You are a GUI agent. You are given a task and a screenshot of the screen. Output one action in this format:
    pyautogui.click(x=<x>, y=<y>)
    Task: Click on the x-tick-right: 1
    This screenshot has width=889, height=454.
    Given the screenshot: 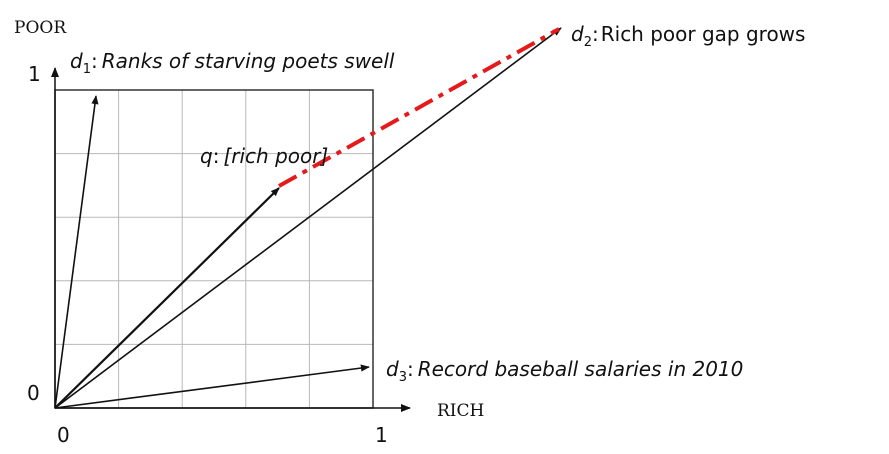 What is the action you would take?
    pyautogui.click(x=381, y=435)
    